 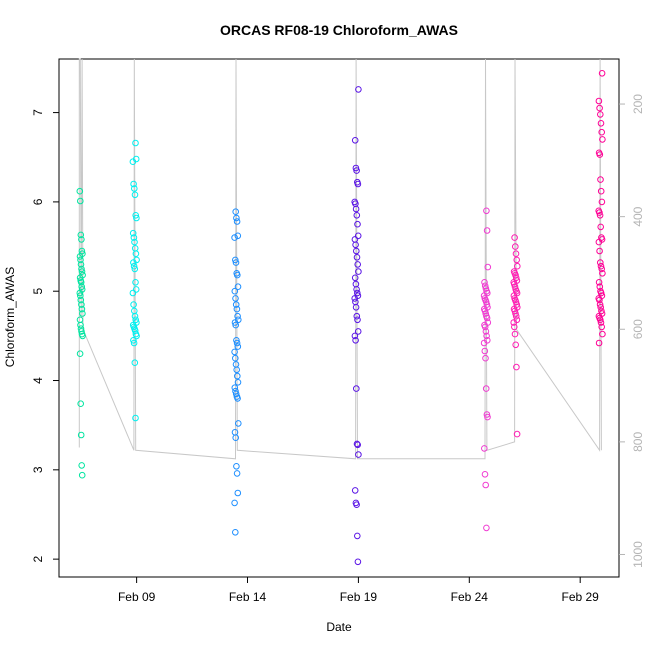 I want to click on y2-tick-label: 600, so click(x=638, y=329).